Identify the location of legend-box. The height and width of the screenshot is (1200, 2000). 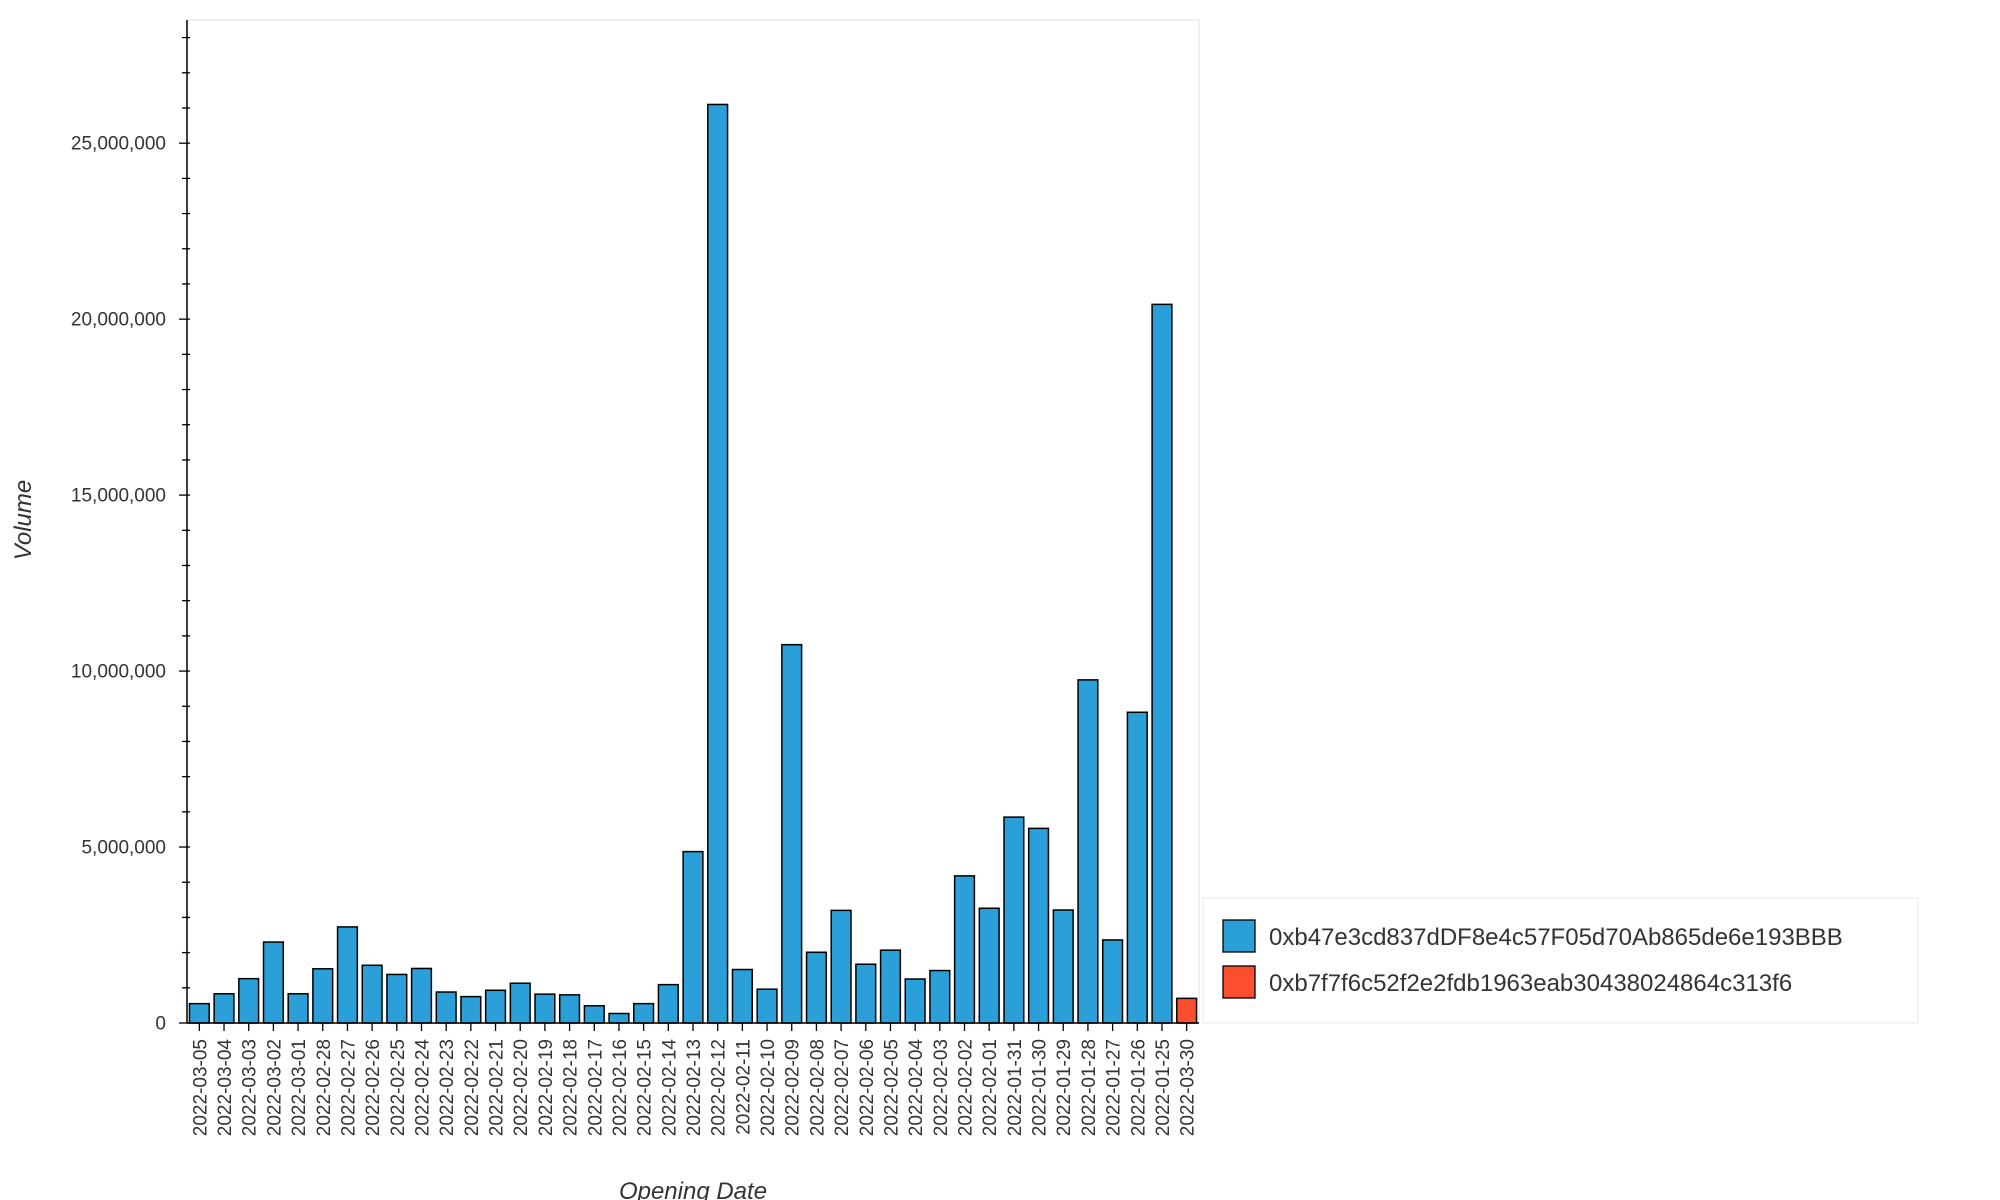
(1560, 960).